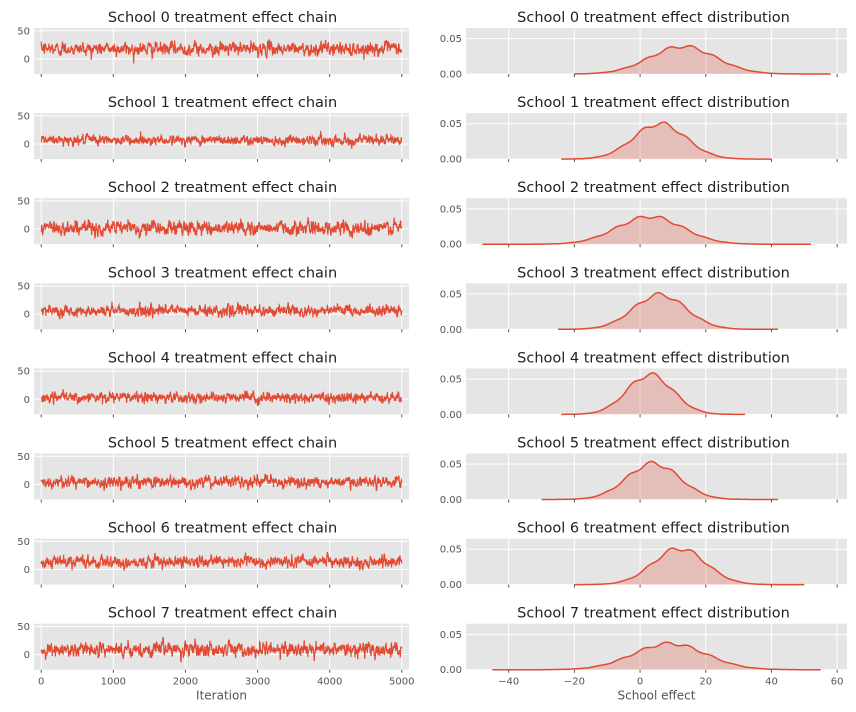 This screenshot has height=712, width=856. Describe the element at coordinates (837, 682) in the screenshot. I see `dist-xtick-label: 60` at that location.